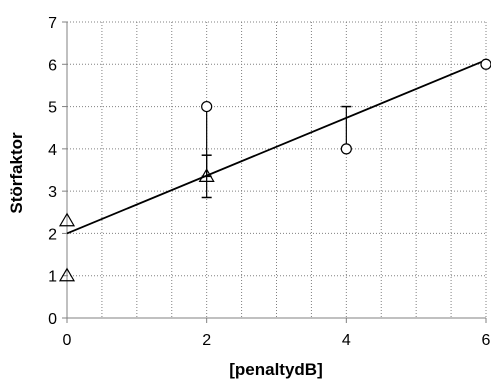  What do you see at coordinates (52, 234) in the screenshot?
I see `y-tick-label: 2` at bounding box center [52, 234].